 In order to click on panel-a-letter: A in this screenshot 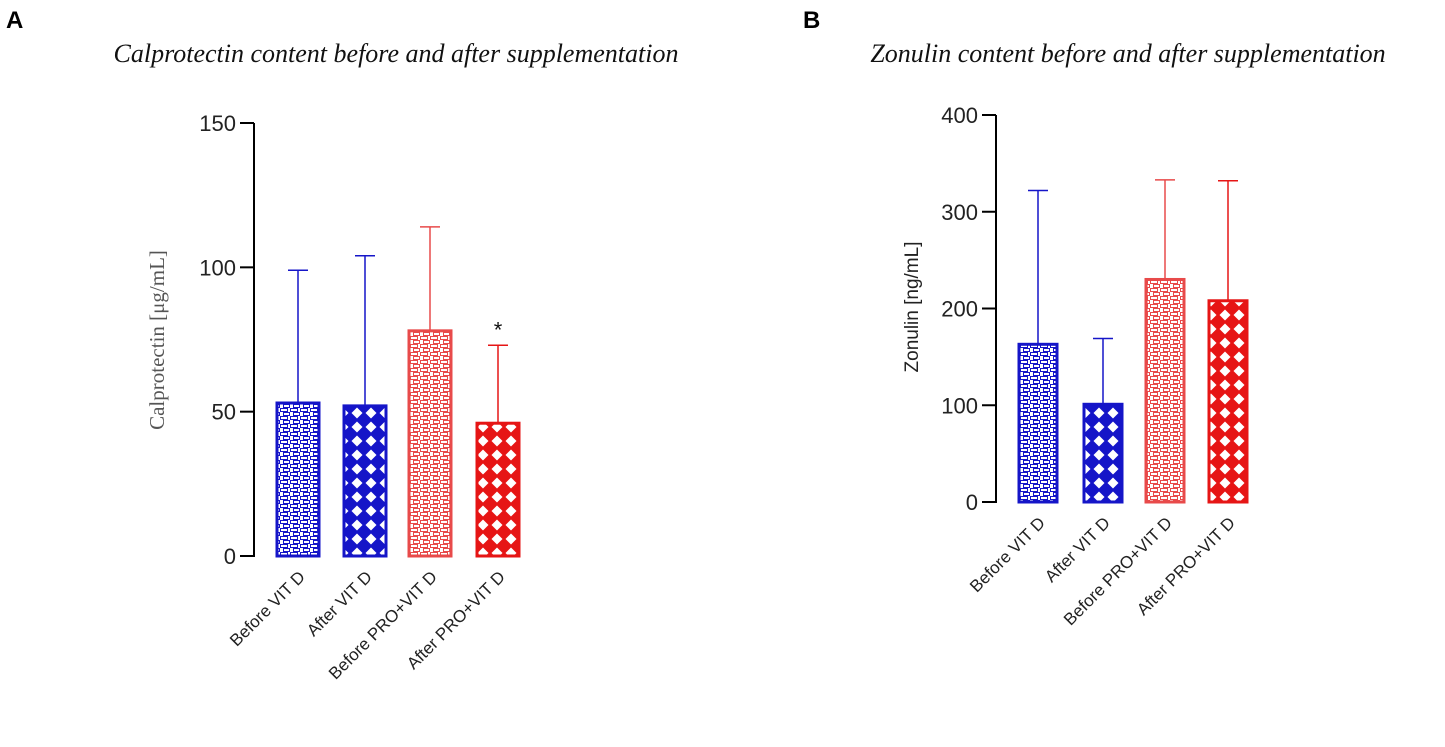, I will do `click(14, 20)`.